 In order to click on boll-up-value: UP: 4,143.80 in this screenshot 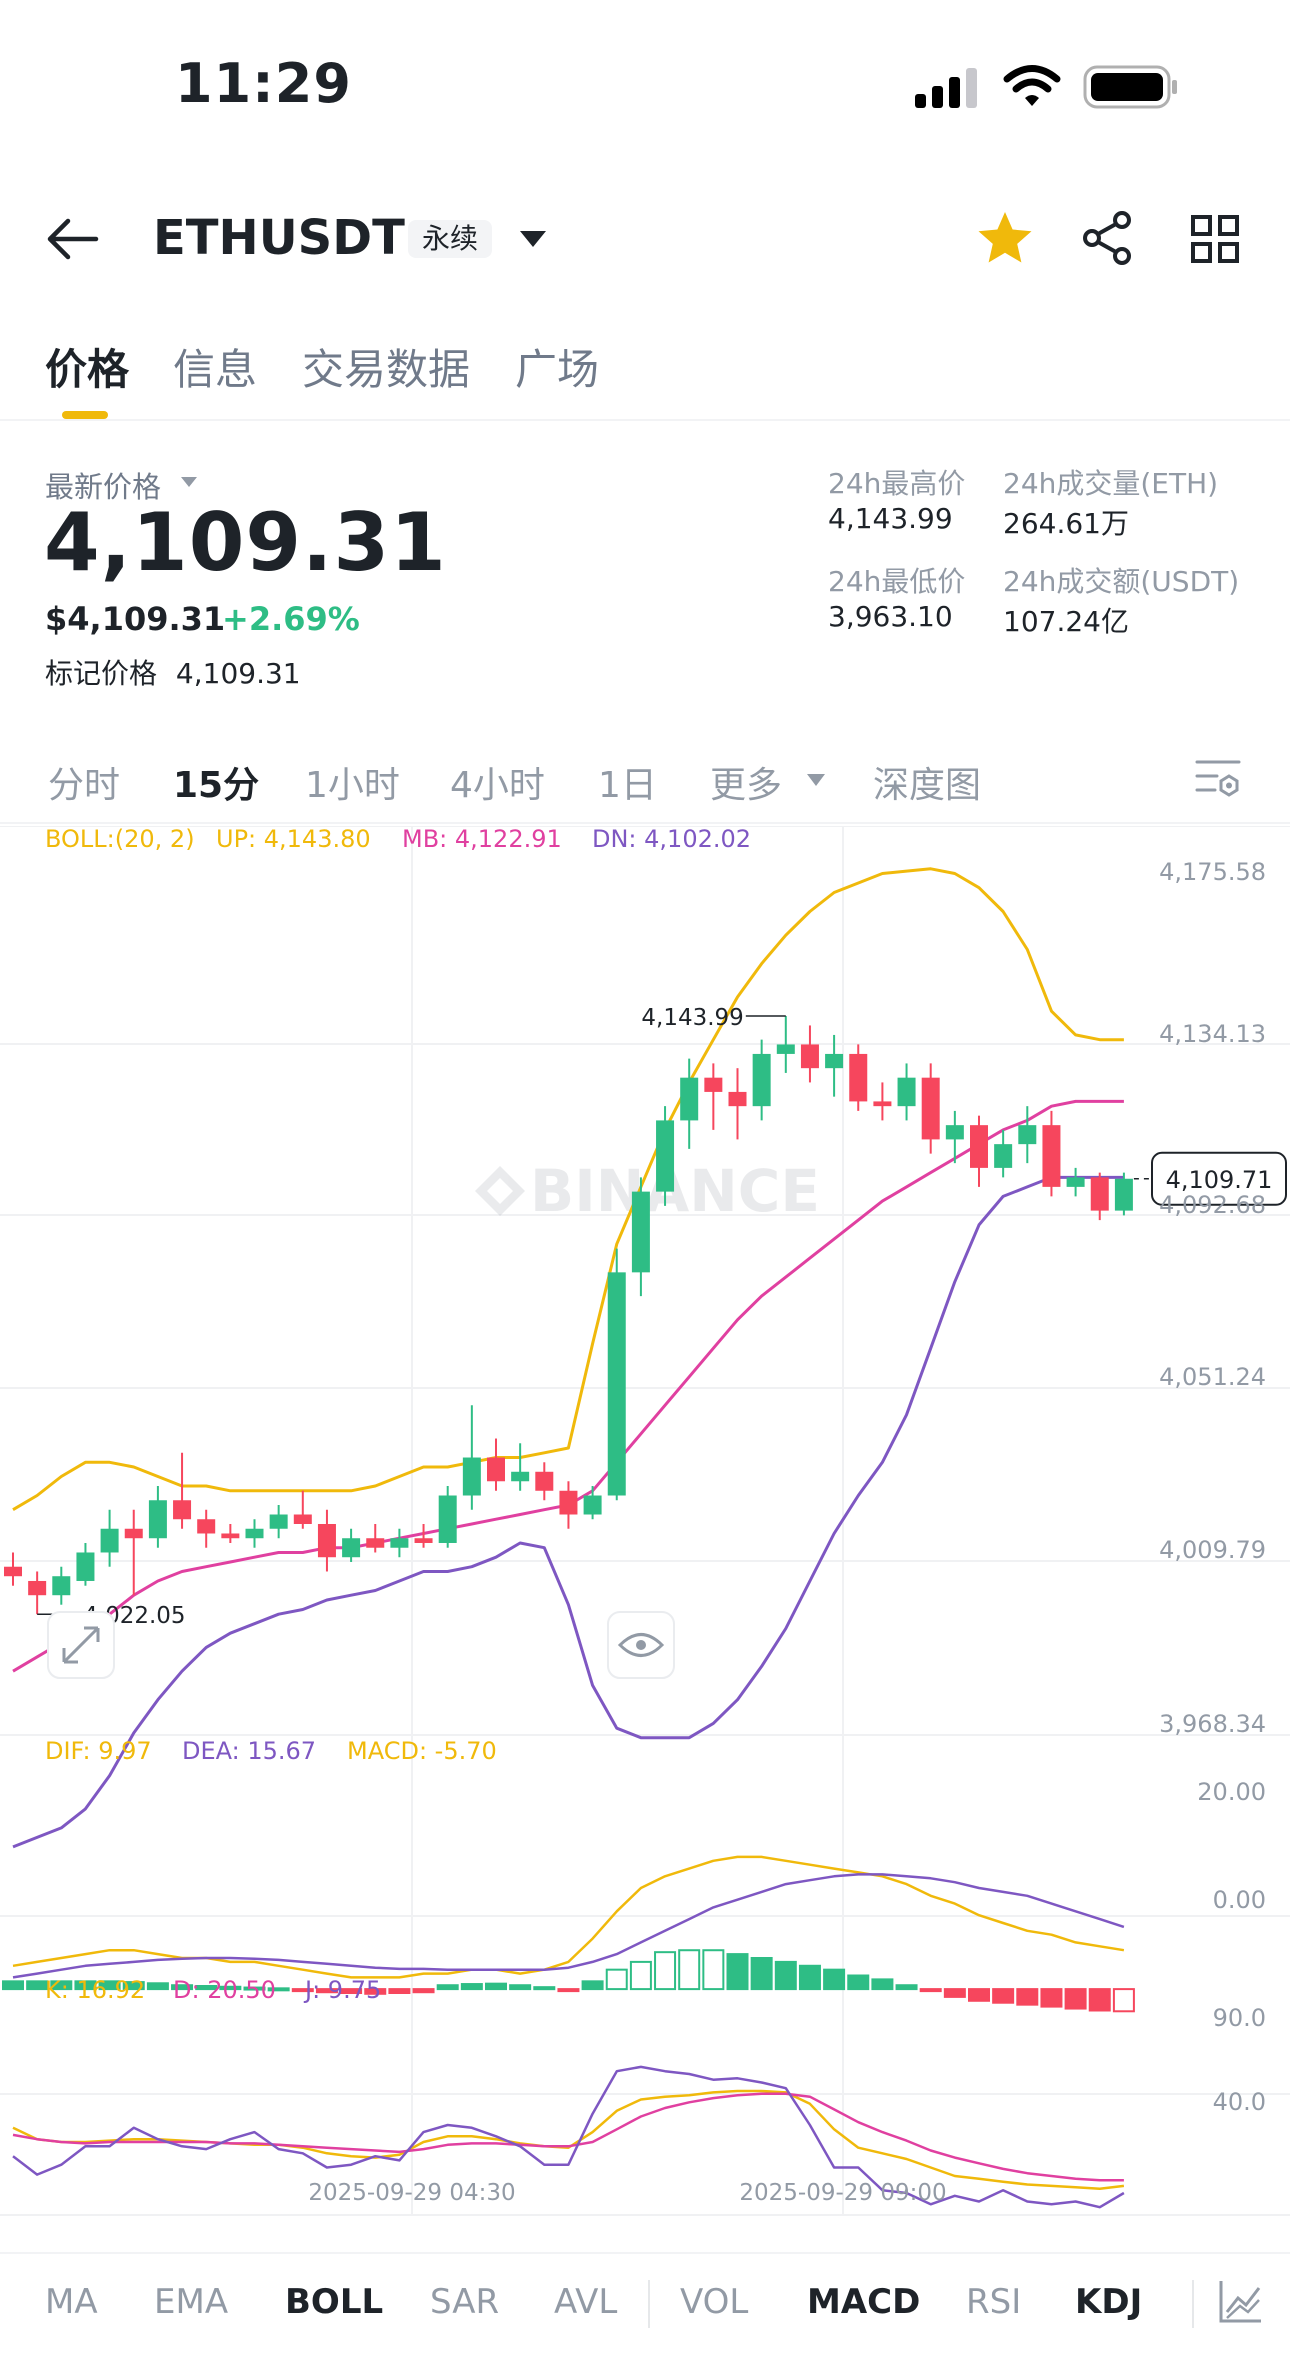, I will do `click(293, 839)`.